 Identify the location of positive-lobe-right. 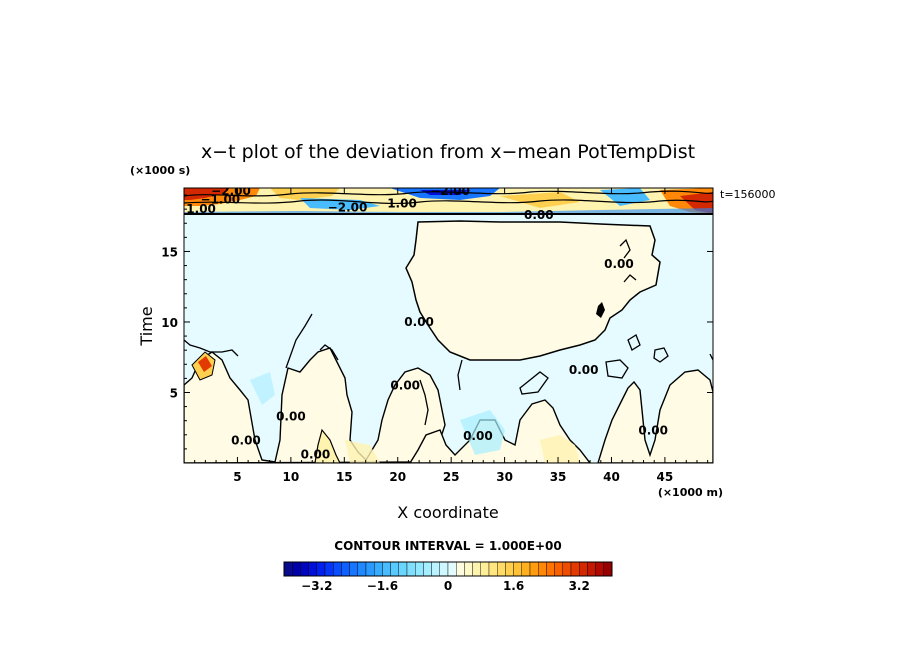
(655, 416).